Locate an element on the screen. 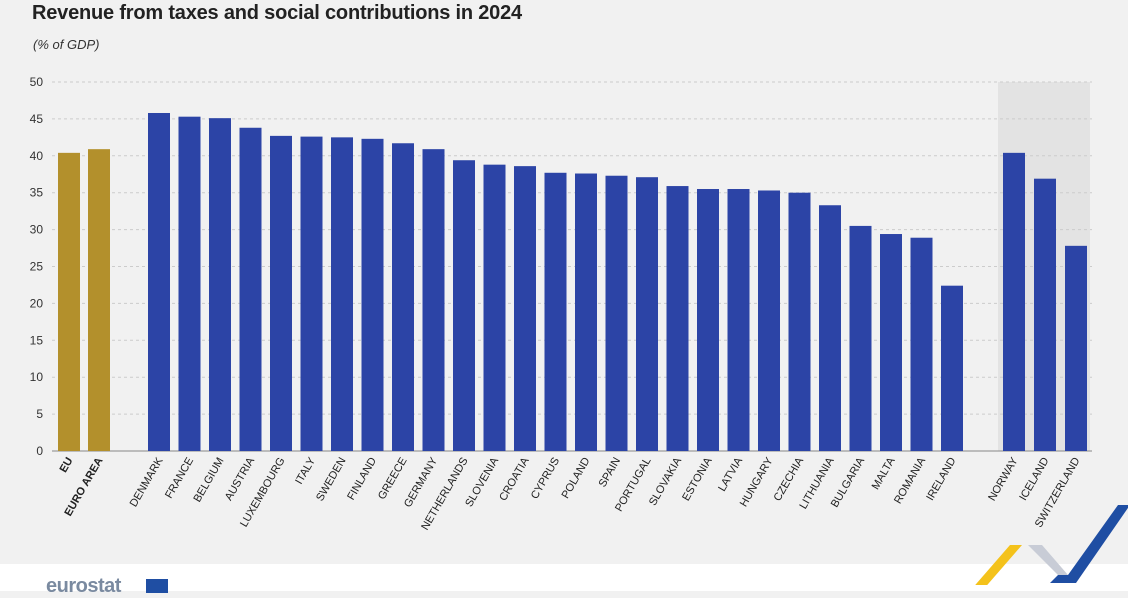 This screenshot has height=598, width=1128. y-tick-label: 20 is located at coordinates (37, 303).